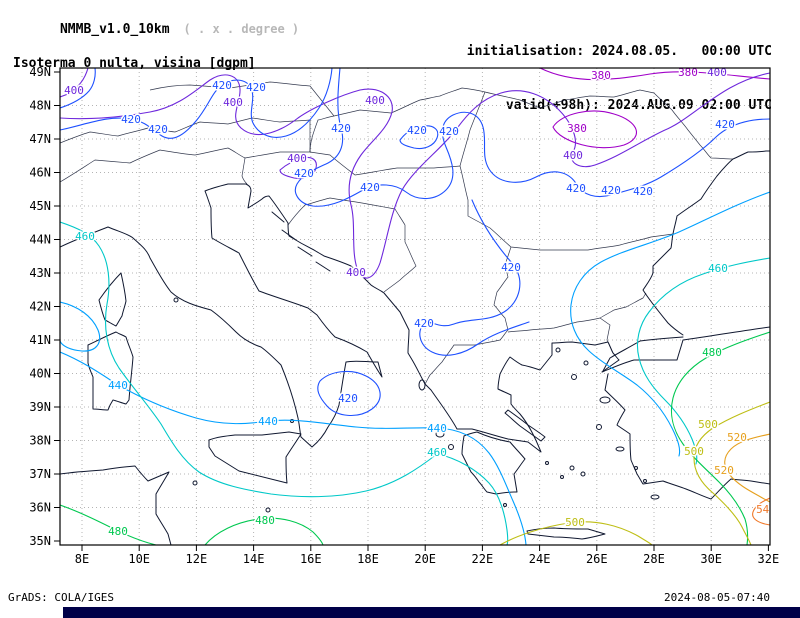 This screenshot has width=800, height=618. Describe the element at coordinates (483, 559) in the screenshot. I see `lon-label: 22E` at that location.